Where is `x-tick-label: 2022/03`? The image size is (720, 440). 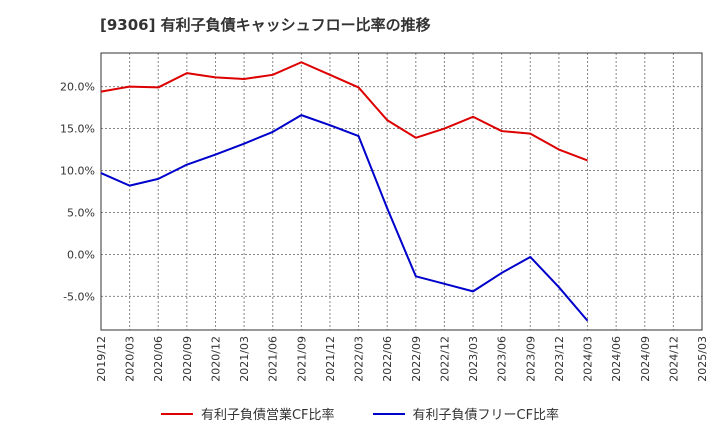 x-tick-label: 2022/03 is located at coordinates (359, 359).